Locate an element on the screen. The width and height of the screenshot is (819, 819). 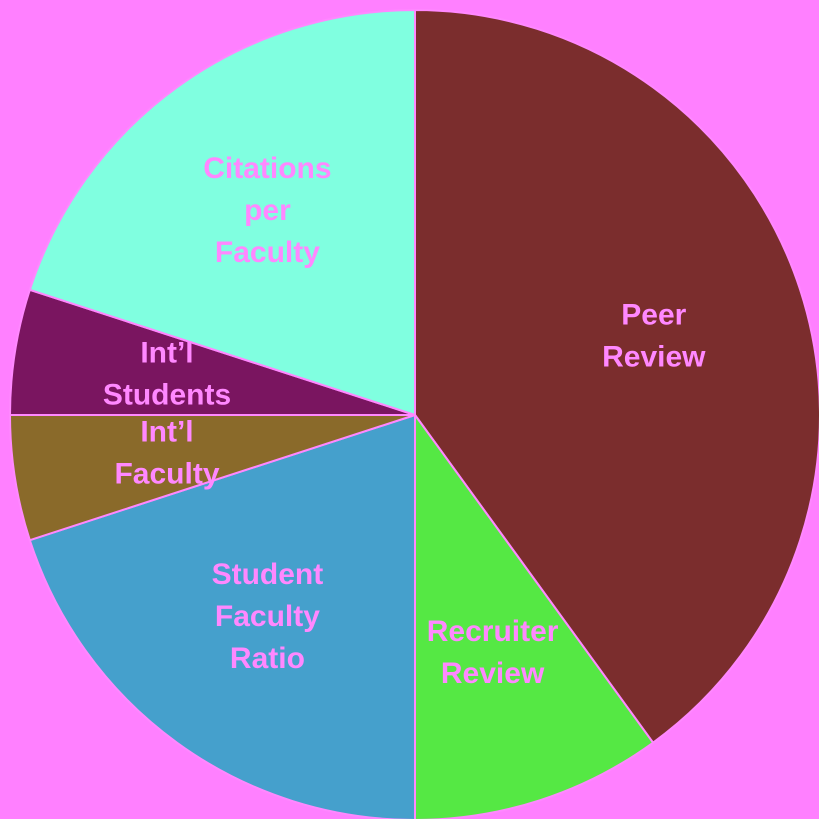
slice-label: Recruiter Review is located at coordinates (493, 652).